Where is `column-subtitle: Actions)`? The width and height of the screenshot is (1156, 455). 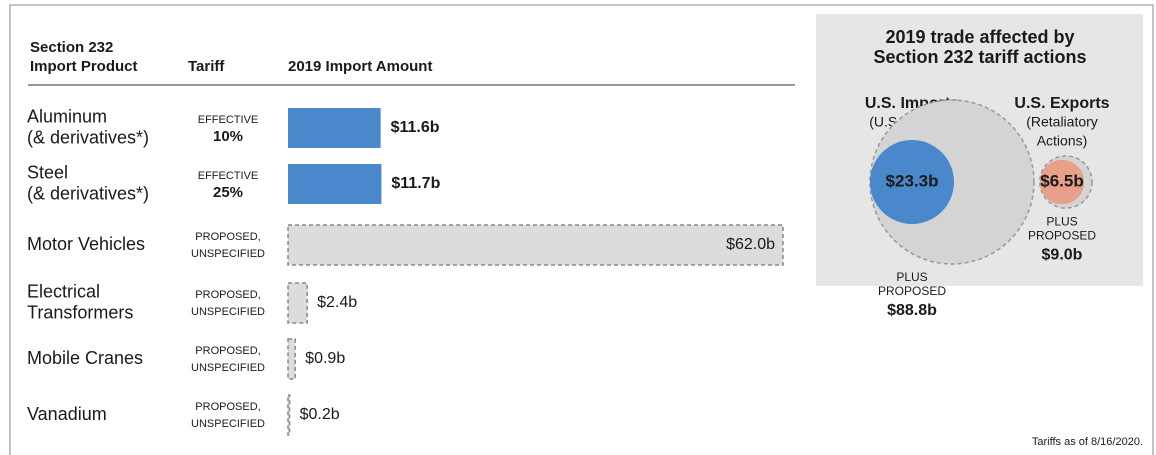 column-subtitle: Actions) is located at coordinates (1062, 141).